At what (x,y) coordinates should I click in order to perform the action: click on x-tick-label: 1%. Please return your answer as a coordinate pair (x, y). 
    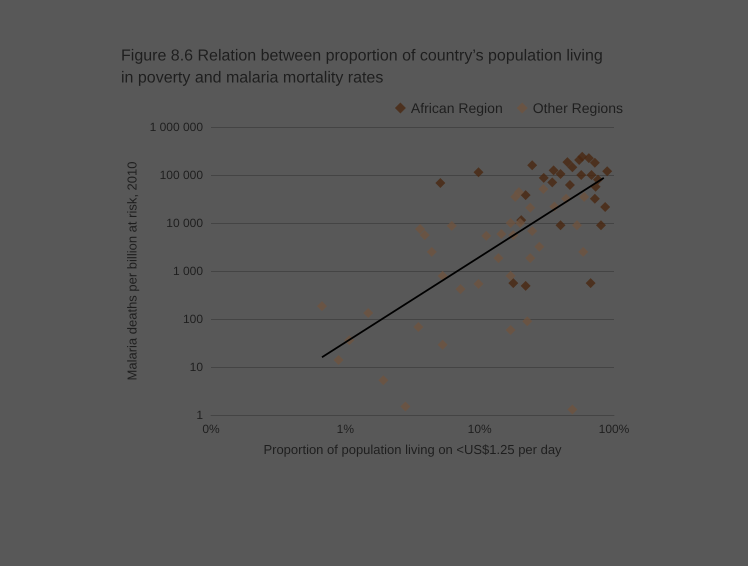
    Looking at the image, I should click on (345, 429).